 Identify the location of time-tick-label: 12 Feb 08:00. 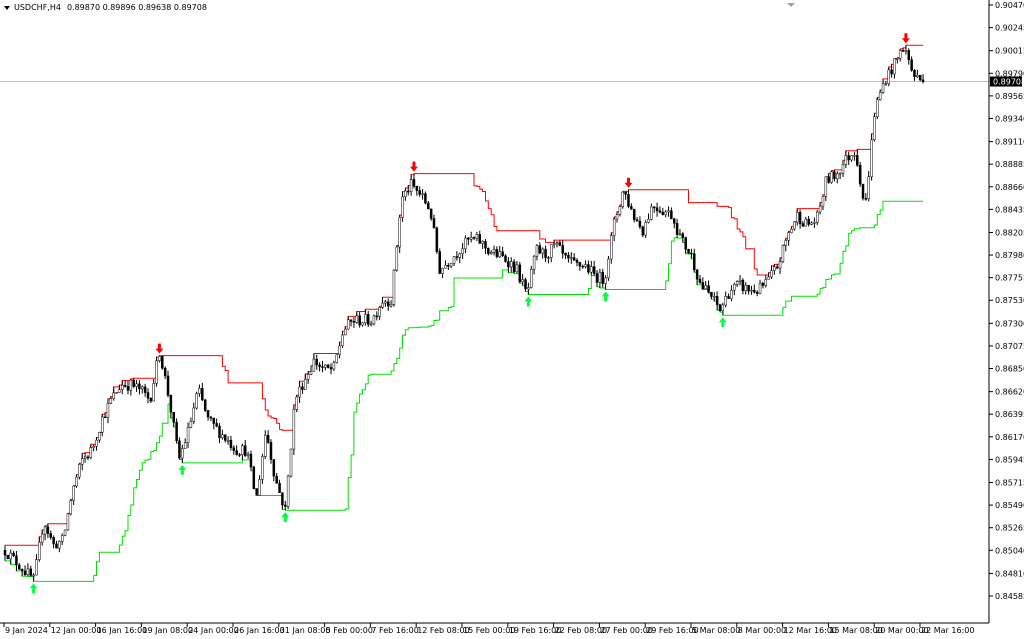
(443, 630).